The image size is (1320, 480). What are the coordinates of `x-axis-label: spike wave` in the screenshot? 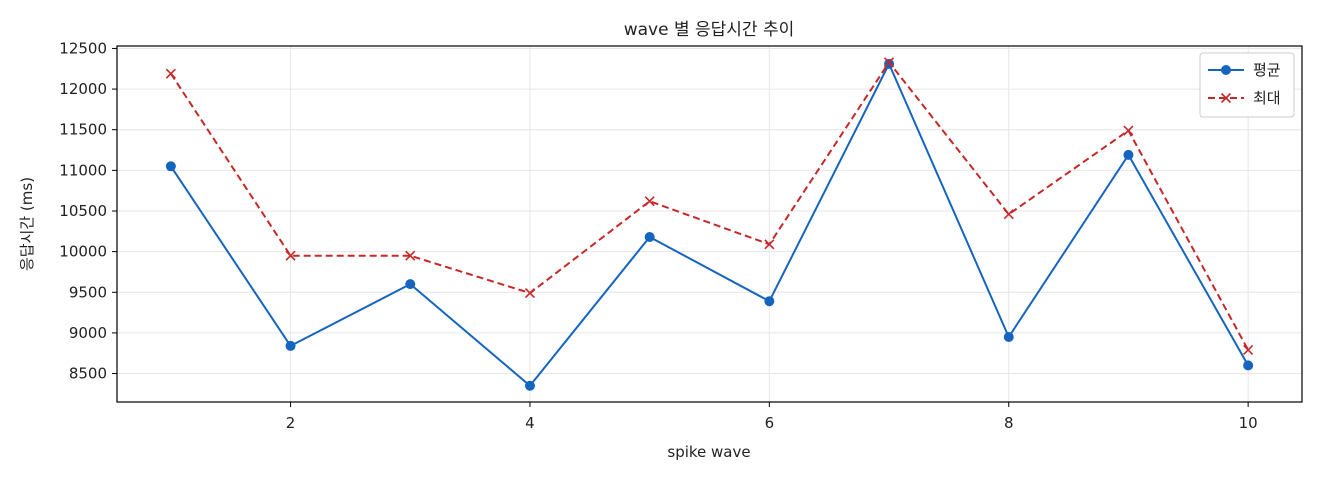 It's located at (708, 452).